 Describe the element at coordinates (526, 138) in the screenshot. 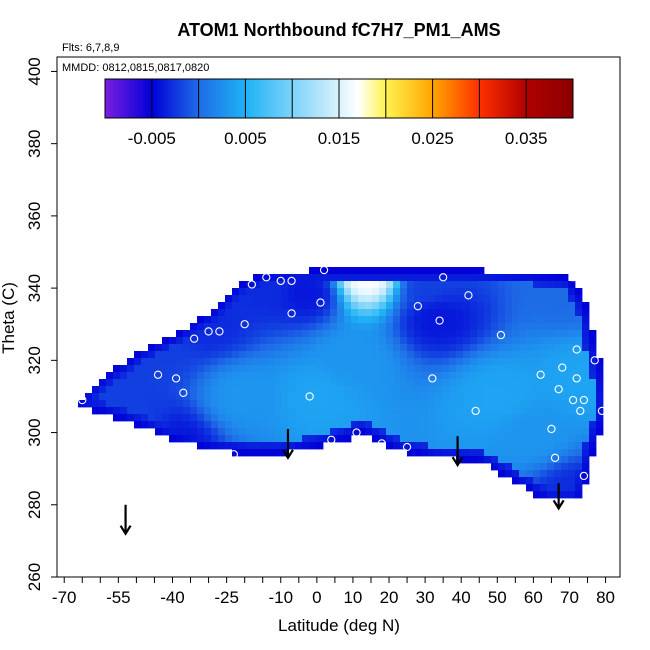

I see `colorbar-tick-label: 0.035` at that location.